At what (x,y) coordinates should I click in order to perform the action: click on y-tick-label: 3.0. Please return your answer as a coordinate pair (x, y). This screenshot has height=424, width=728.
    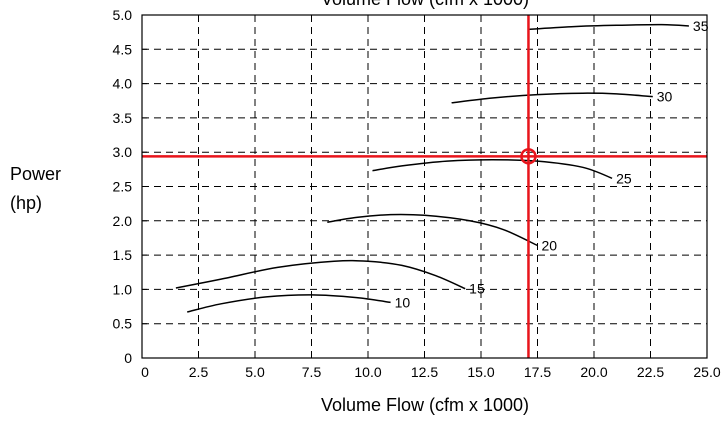
    Looking at the image, I should click on (123, 152).